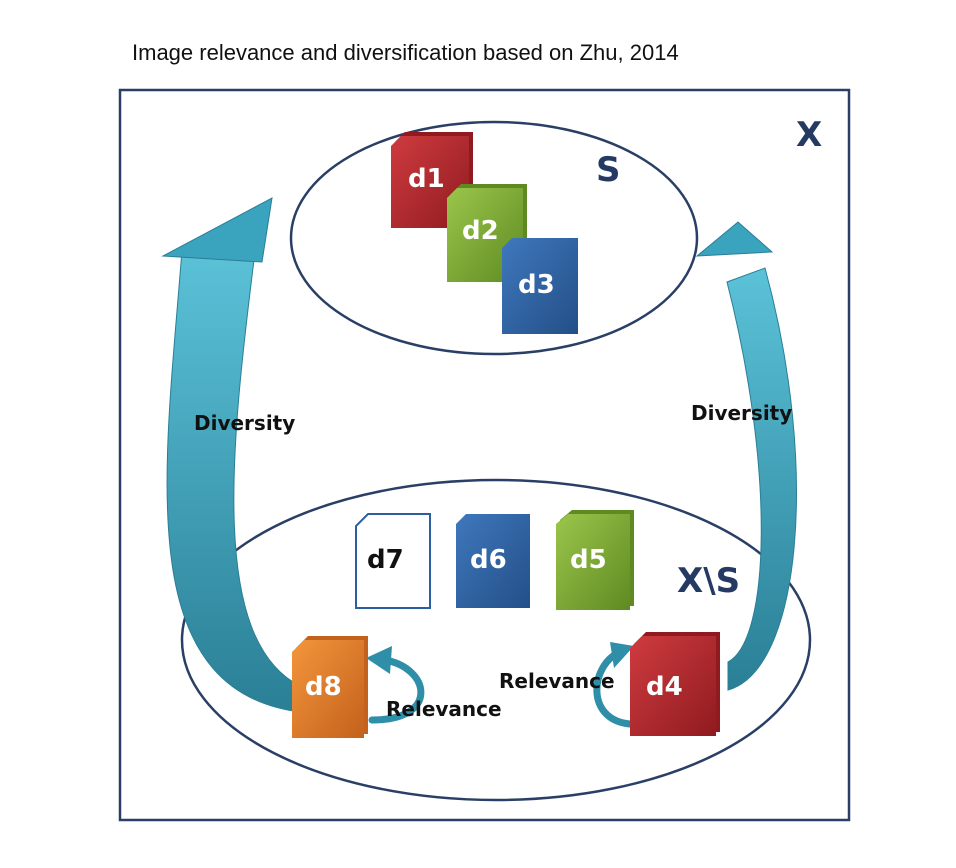 The height and width of the screenshot is (868, 956). I want to click on document-d6-label: d6, so click(488, 560).